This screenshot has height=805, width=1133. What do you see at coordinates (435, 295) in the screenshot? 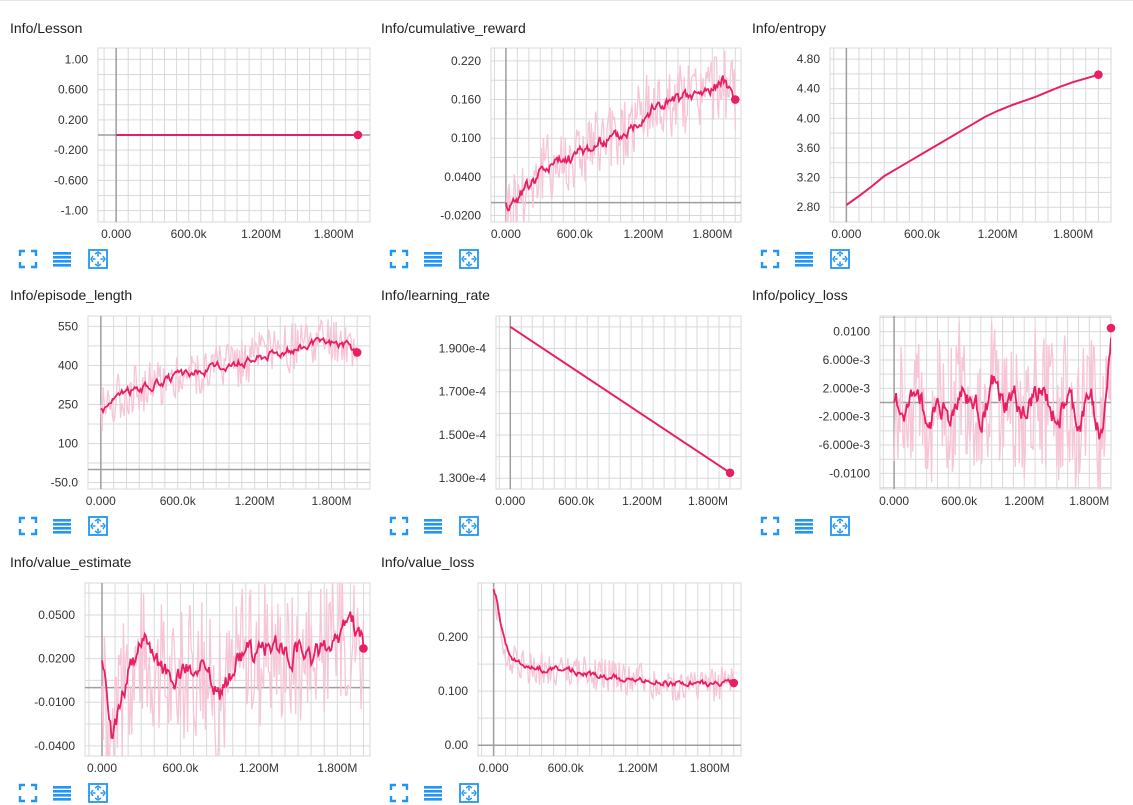
I see `chart-title: Info/learning_rate` at bounding box center [435, 295].